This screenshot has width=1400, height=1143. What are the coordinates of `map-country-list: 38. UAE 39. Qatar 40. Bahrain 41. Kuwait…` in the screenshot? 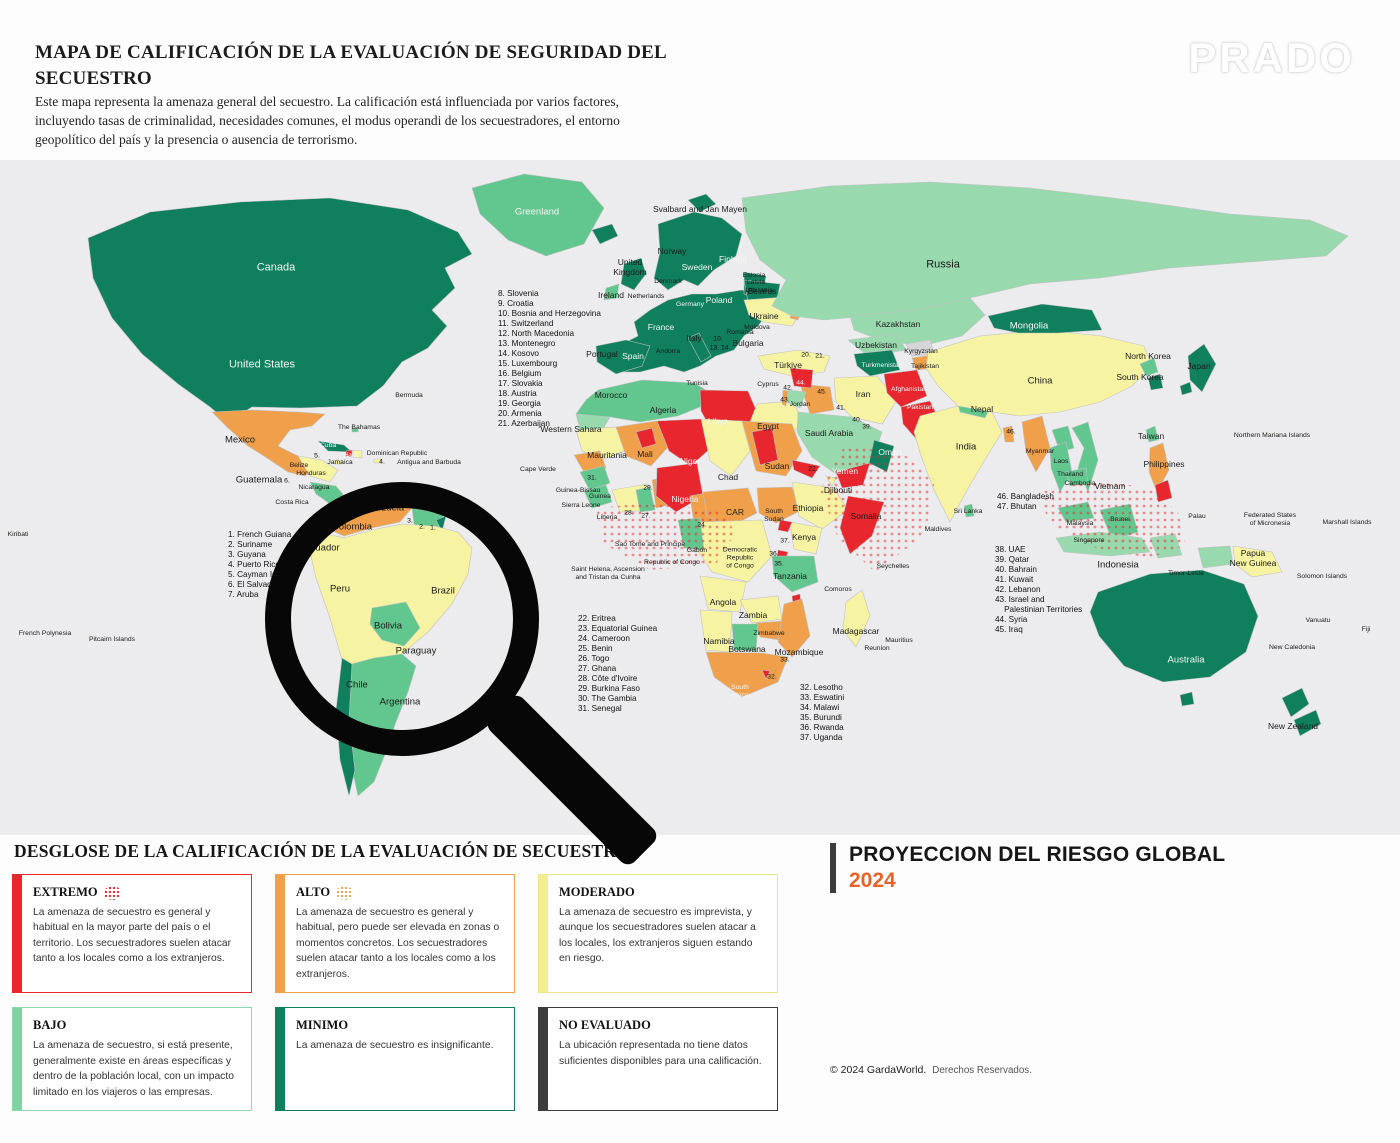 It's located at (1039, 589).